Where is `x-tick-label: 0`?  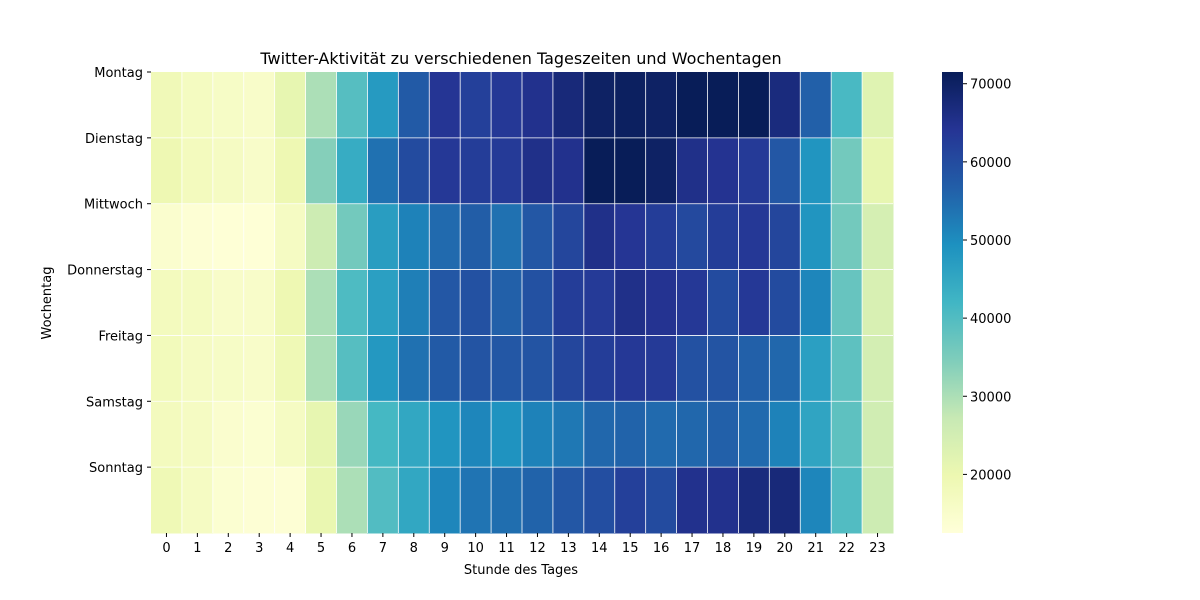 x-tick-label: 0 is located at coordinates (166, 548).